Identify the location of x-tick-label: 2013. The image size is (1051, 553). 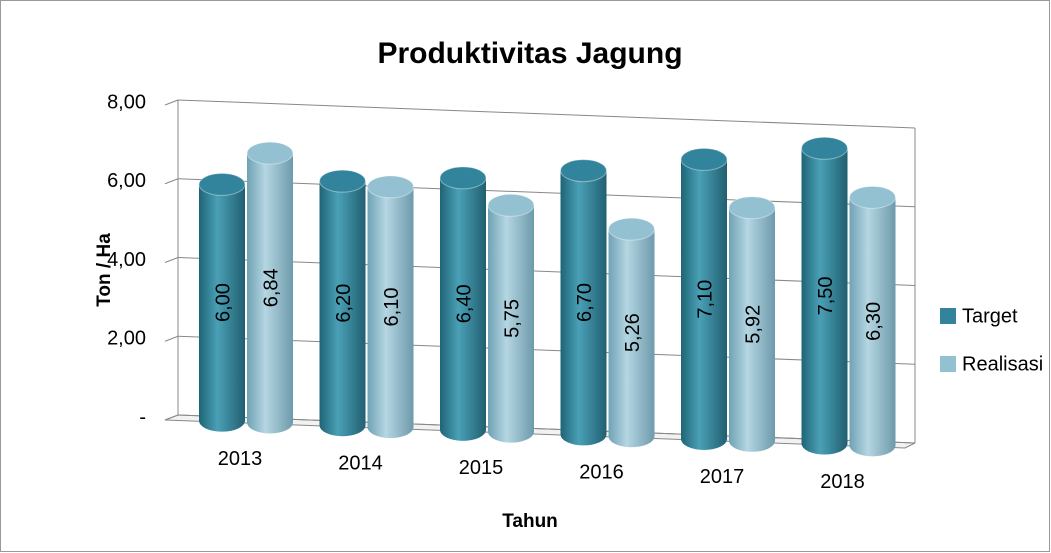
(240, 459).